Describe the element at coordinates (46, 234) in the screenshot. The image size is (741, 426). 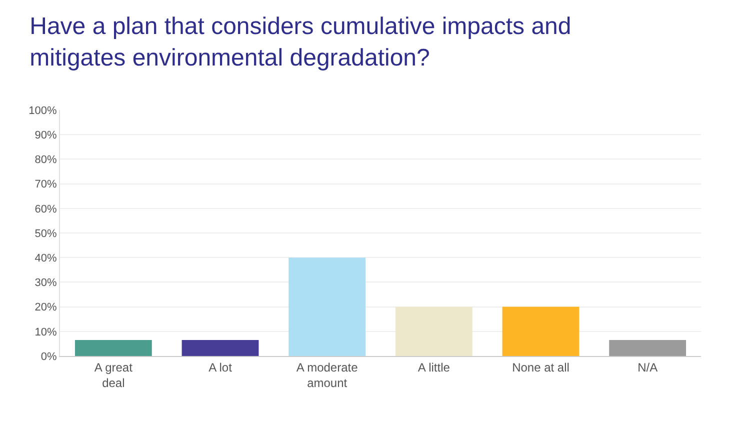
I see `y-tick-label: 50%` at that location.